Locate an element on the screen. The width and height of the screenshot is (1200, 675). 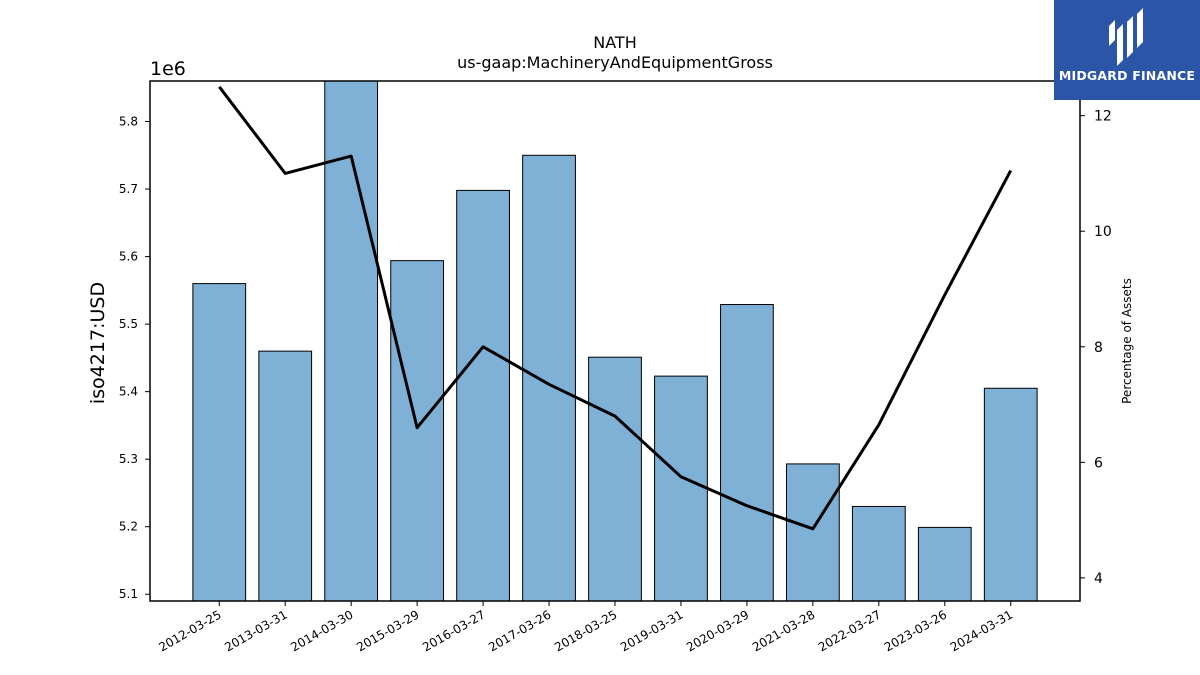
x-tick-label: 2023-03-26 is located at coordinates (915, 630).